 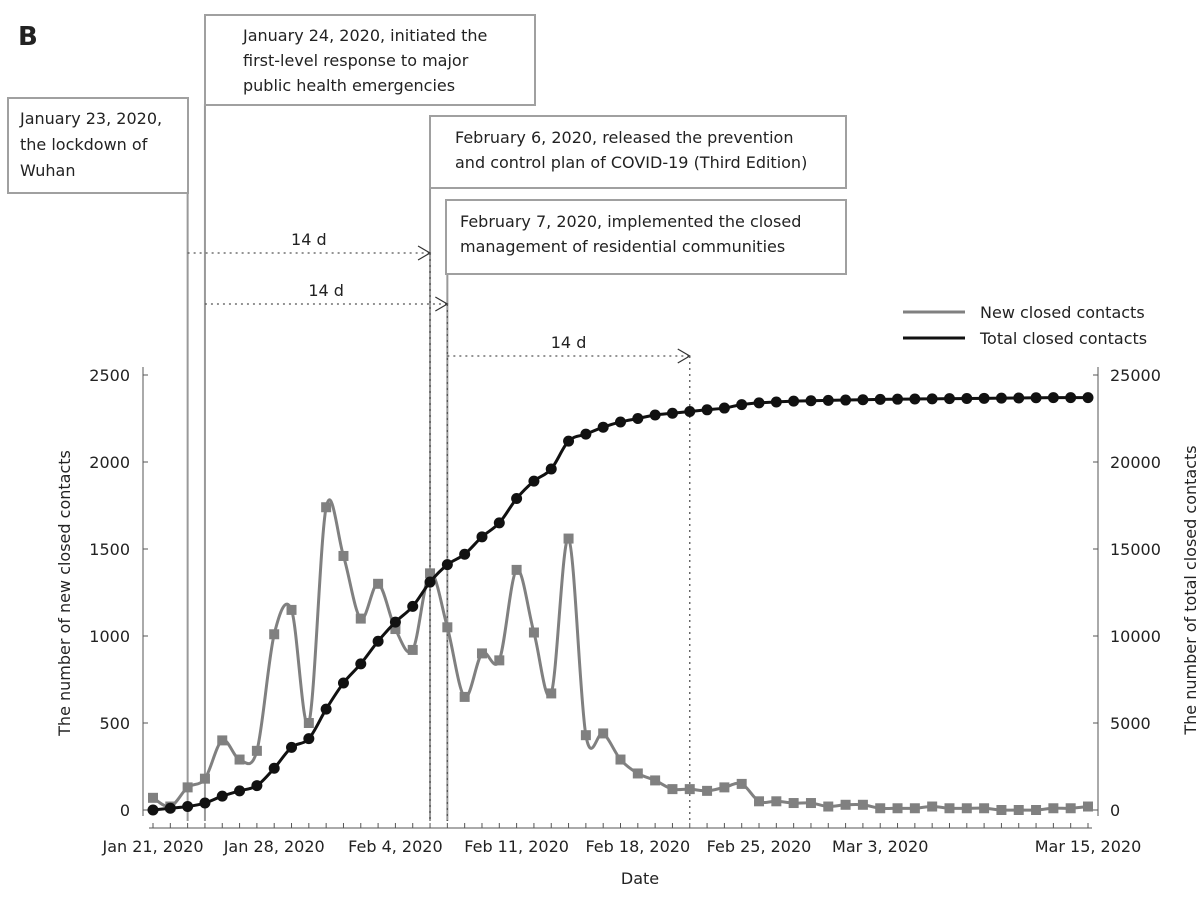 I want to click on legend: New closed contacts Total closed contacts, so click(x=1025, y=325).